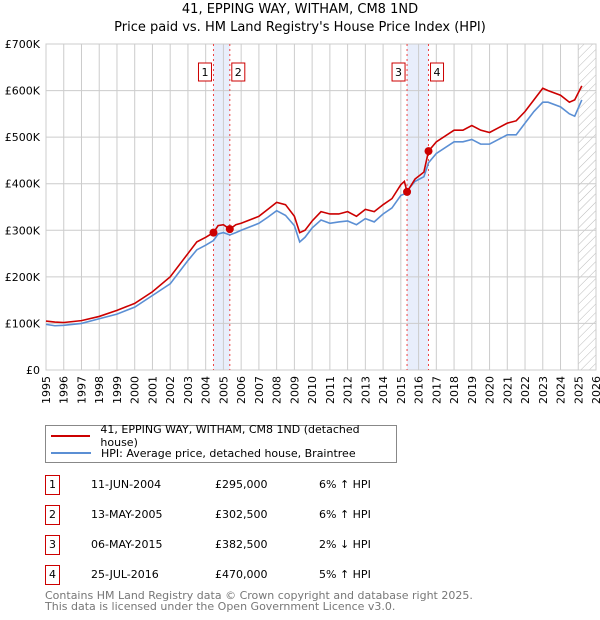 The image size is (600, 620). Describe the element at coordinates (52, 515) in the screenshot. I see `transaction-marker: 2` at that location.